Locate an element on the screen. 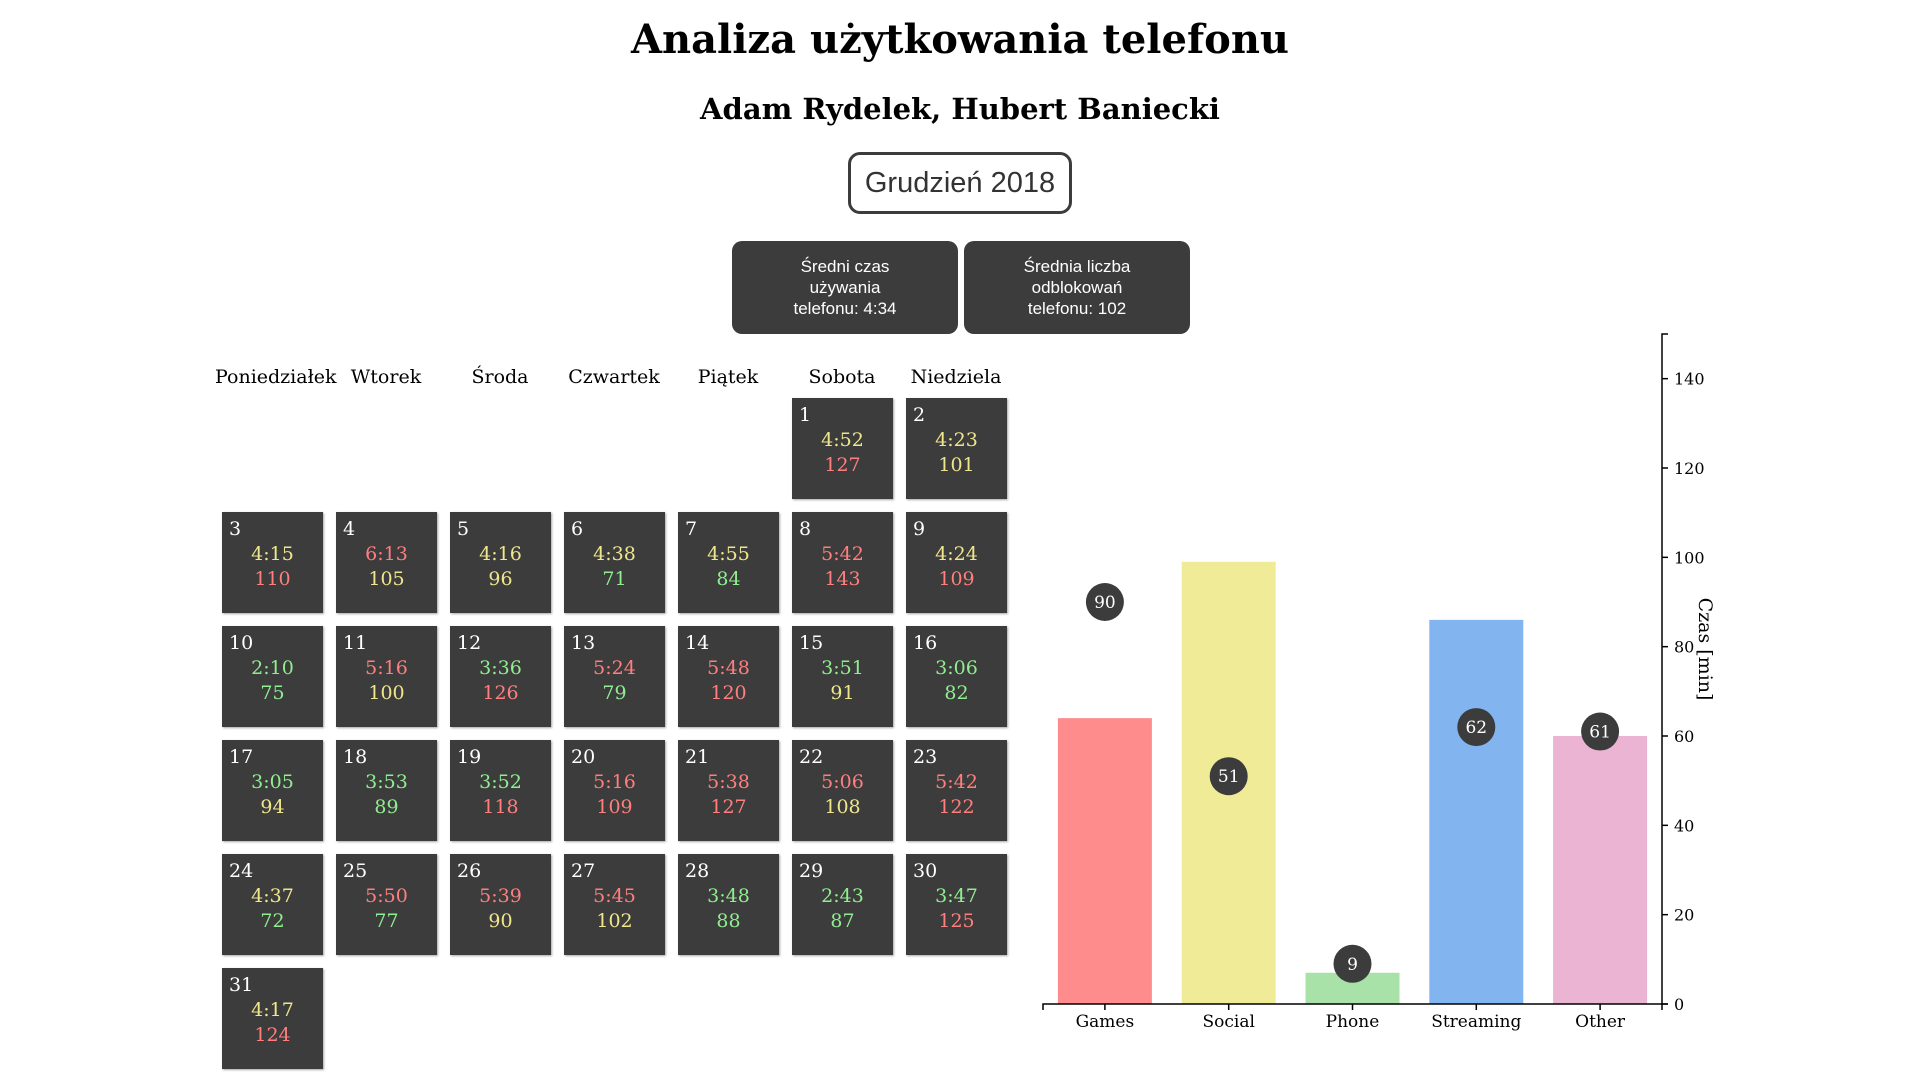  day-unlock-count: 90 is located at coordinates (500, 921).